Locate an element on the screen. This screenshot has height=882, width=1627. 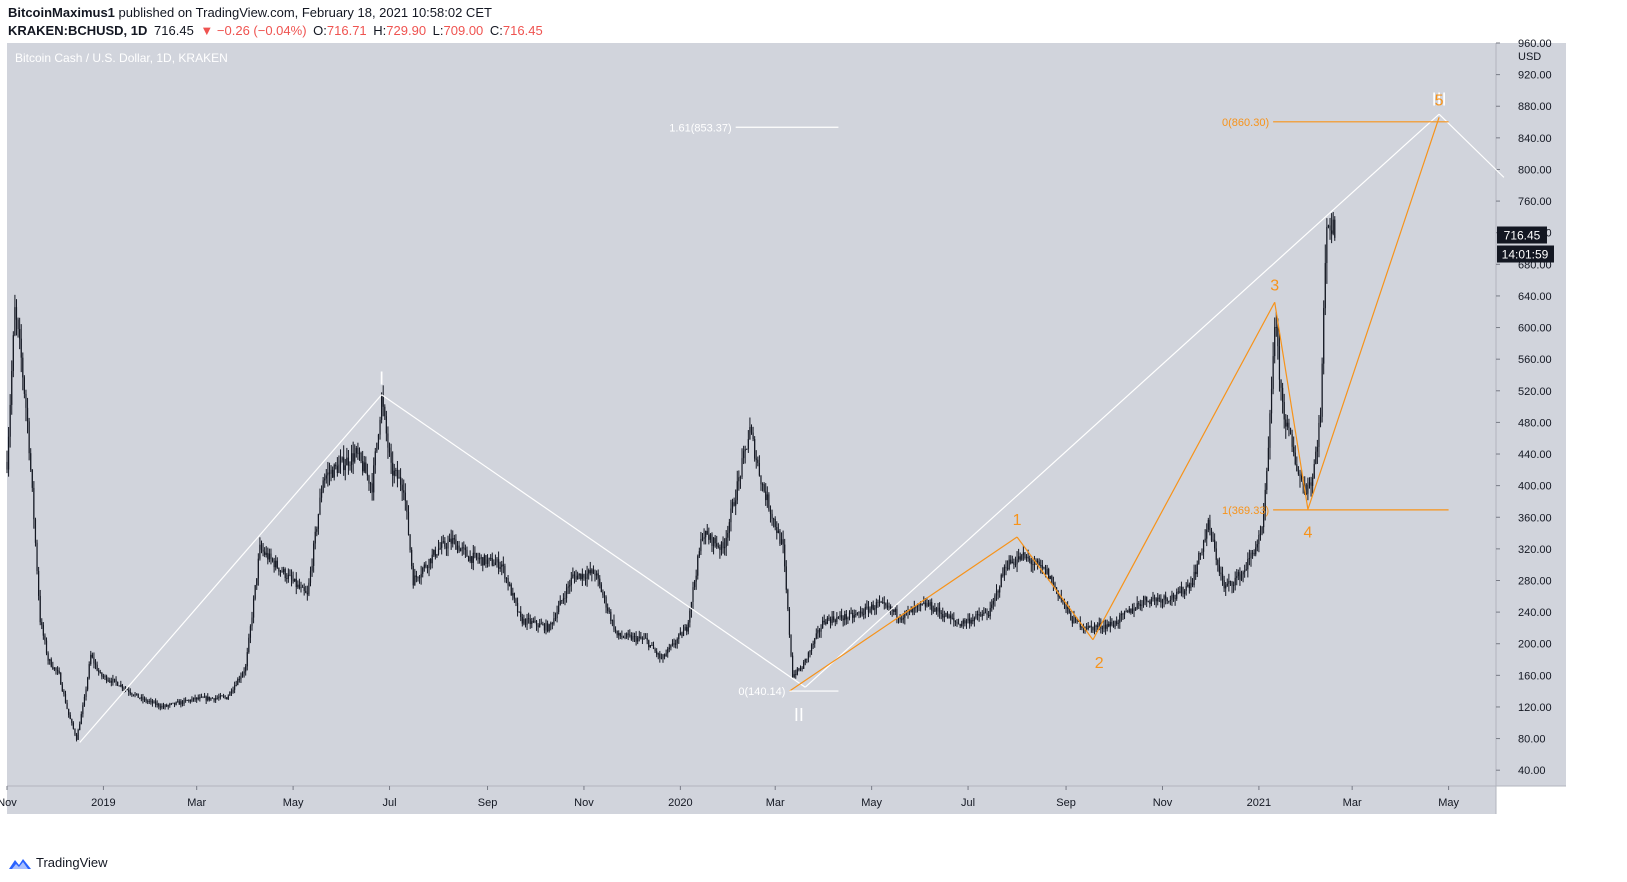
y-tick-label: 80.00 is located at coordinates (1532, 740).